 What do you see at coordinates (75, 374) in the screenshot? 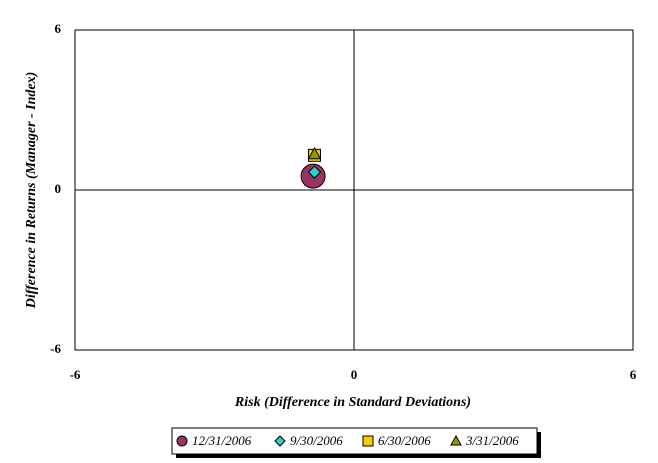
I see `x-tick-label: -6` at bounding box center [75, 374].